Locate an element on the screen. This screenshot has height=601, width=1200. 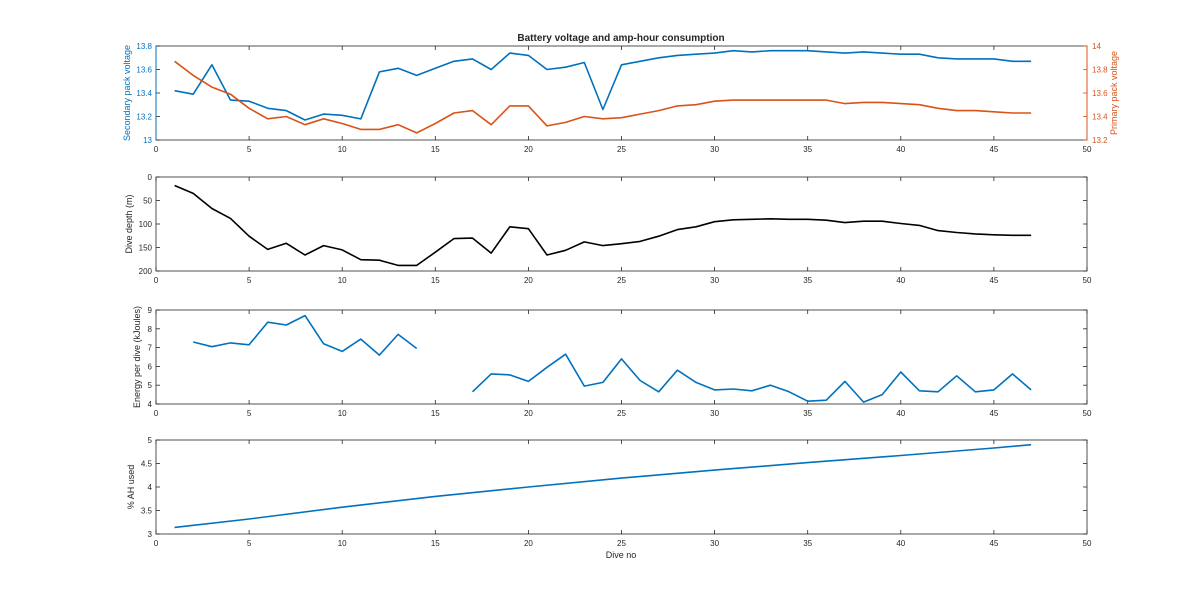
y-tick-label-right: 13.8 is located at coordinates (1100, 70).